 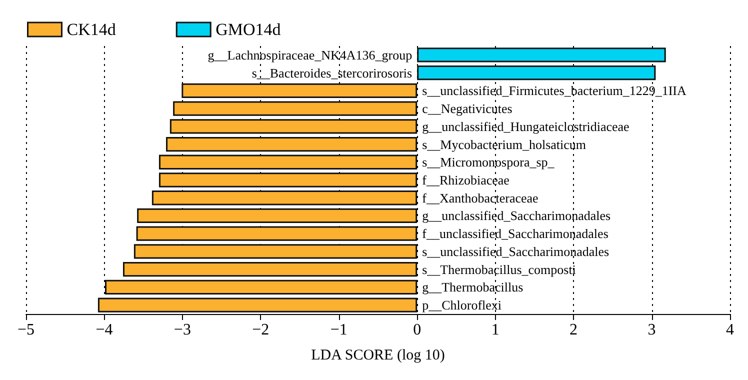 What do you see at coordinates (91, 29) in the screenshot?
I see `legend-label: CK14d` at bounding box center [91, 29].